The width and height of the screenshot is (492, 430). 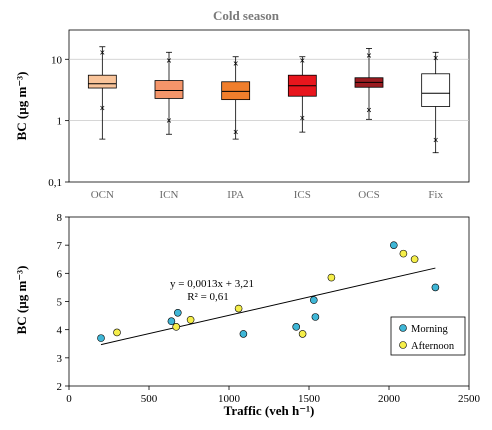 What do you see at coordinates (368, 195) in the screenshot?
I see `x-tick-label: OCS` at bounding box center [368, 195].